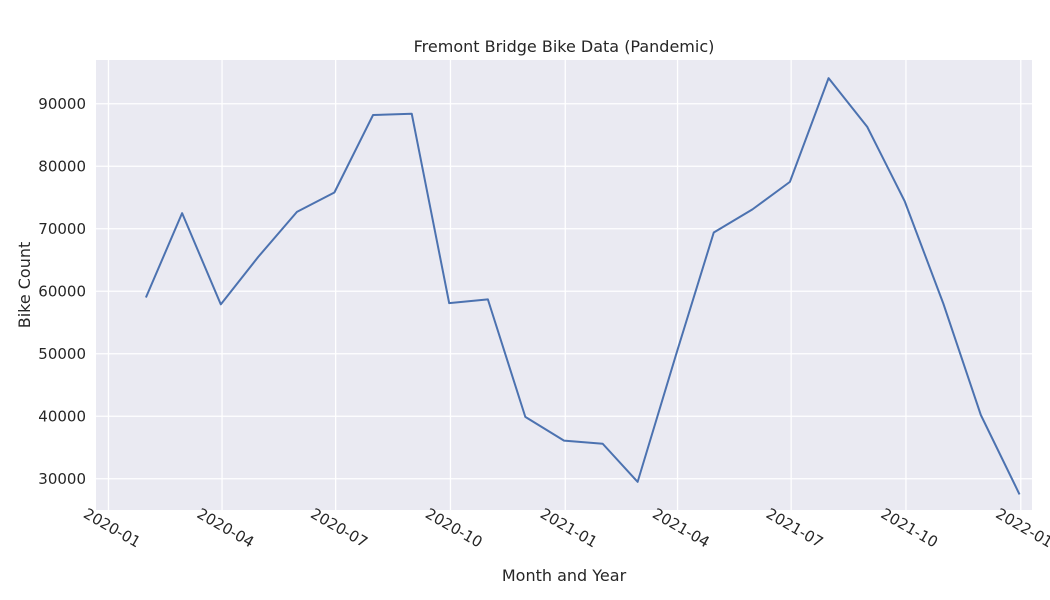 This screenshot has height=600, width=1050. Describe the element at coordinates (1021, 527) in the screenshot. I see `x-tick-label: 2022-01` at that location.